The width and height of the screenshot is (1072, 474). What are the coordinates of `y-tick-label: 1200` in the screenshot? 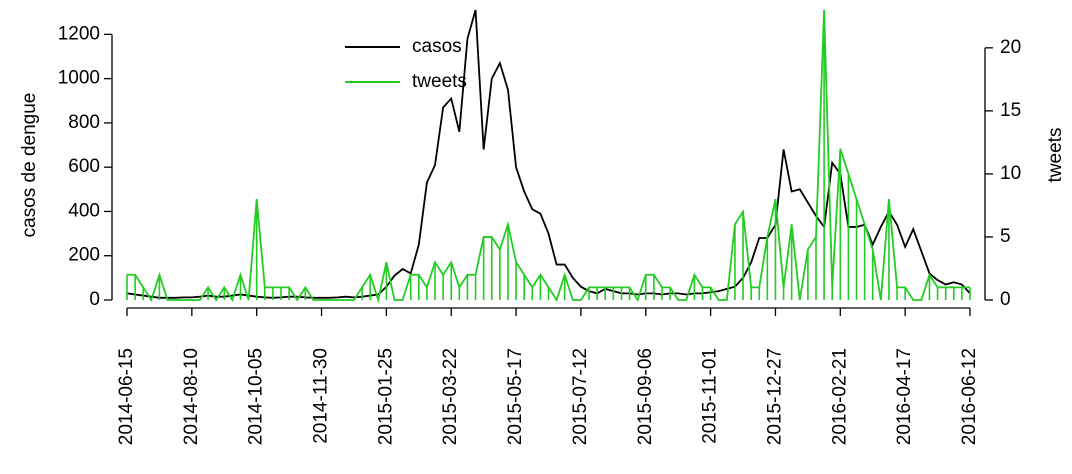 It's located at (79, 33).